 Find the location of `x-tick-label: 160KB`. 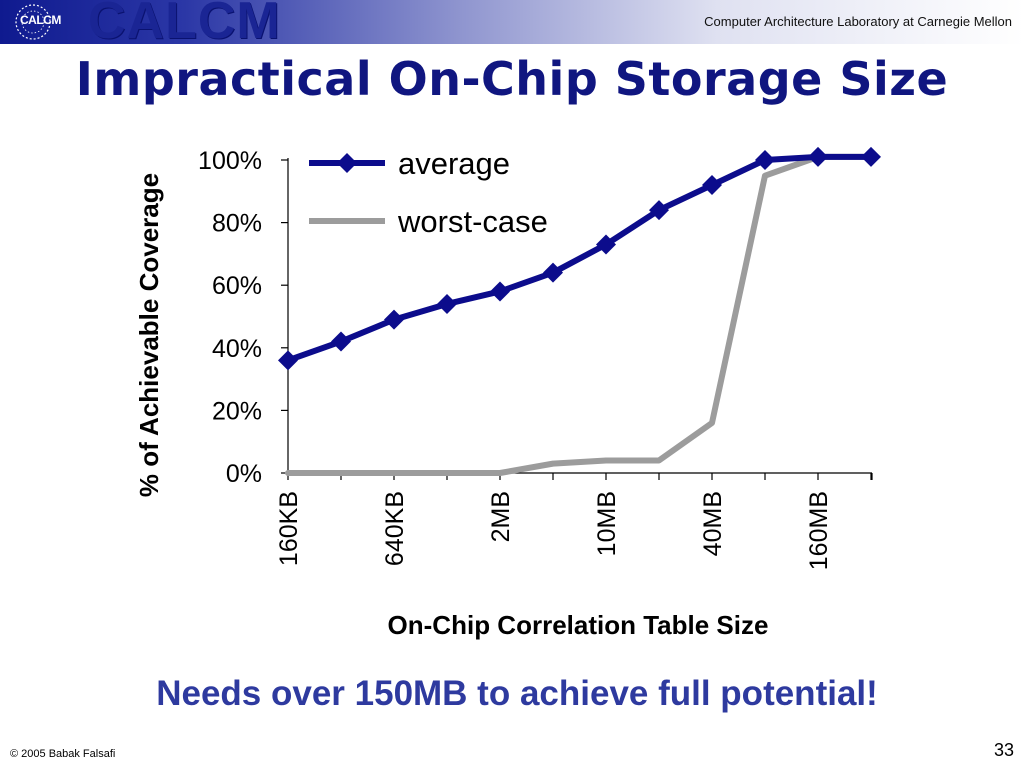

x-tick-label: 160KB is located at coordinates (289, 528).